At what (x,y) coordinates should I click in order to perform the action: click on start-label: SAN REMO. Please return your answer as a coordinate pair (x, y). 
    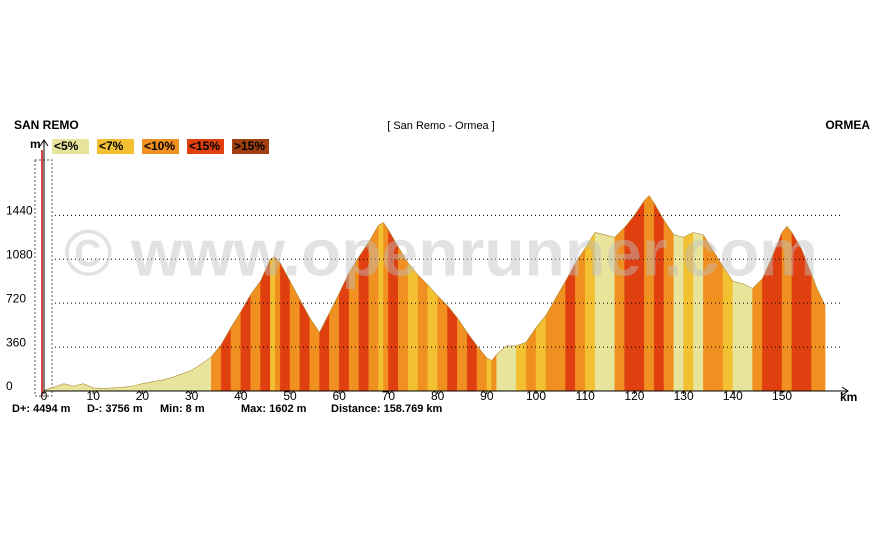
    Looking at the image, I should click on (46, 125).